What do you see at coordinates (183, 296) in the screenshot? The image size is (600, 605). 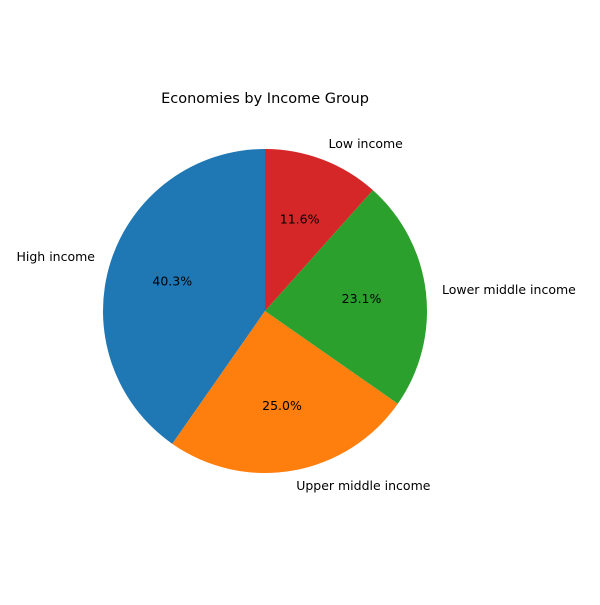 I see `pie-slice-high-income` at bounding box center [183, 296].